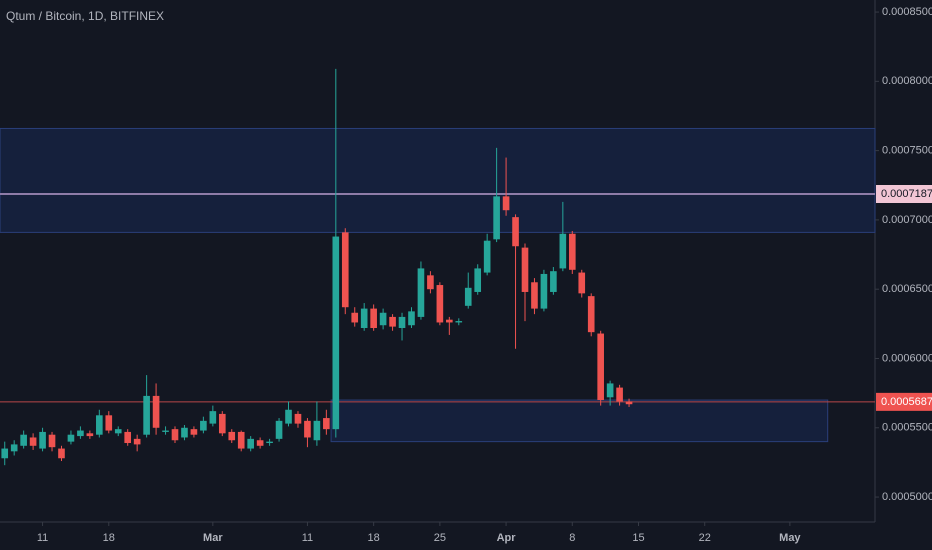 The width and height of the screenshot is (932, 550). I want to click on x-tick-label: 25, so click(440, 538).